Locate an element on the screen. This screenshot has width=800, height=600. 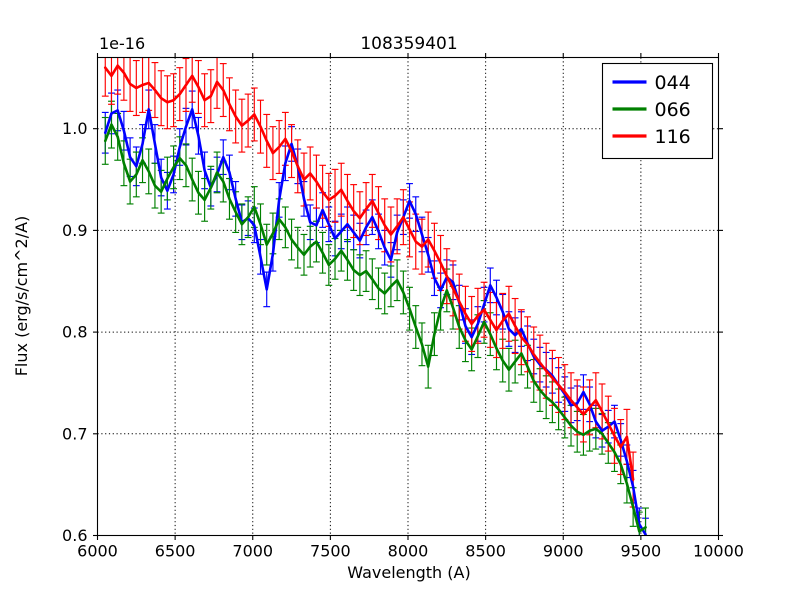
x-tick-label: 7500 is located at coordinates (330, 551).